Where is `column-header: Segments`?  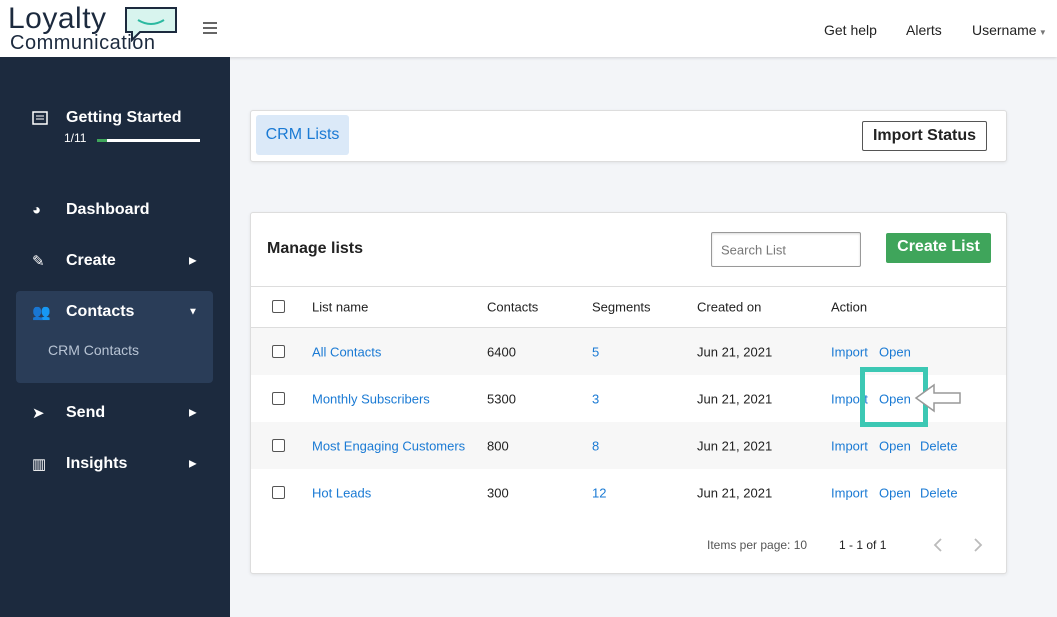
column-header: Segments is located at coordinates (621, 307).